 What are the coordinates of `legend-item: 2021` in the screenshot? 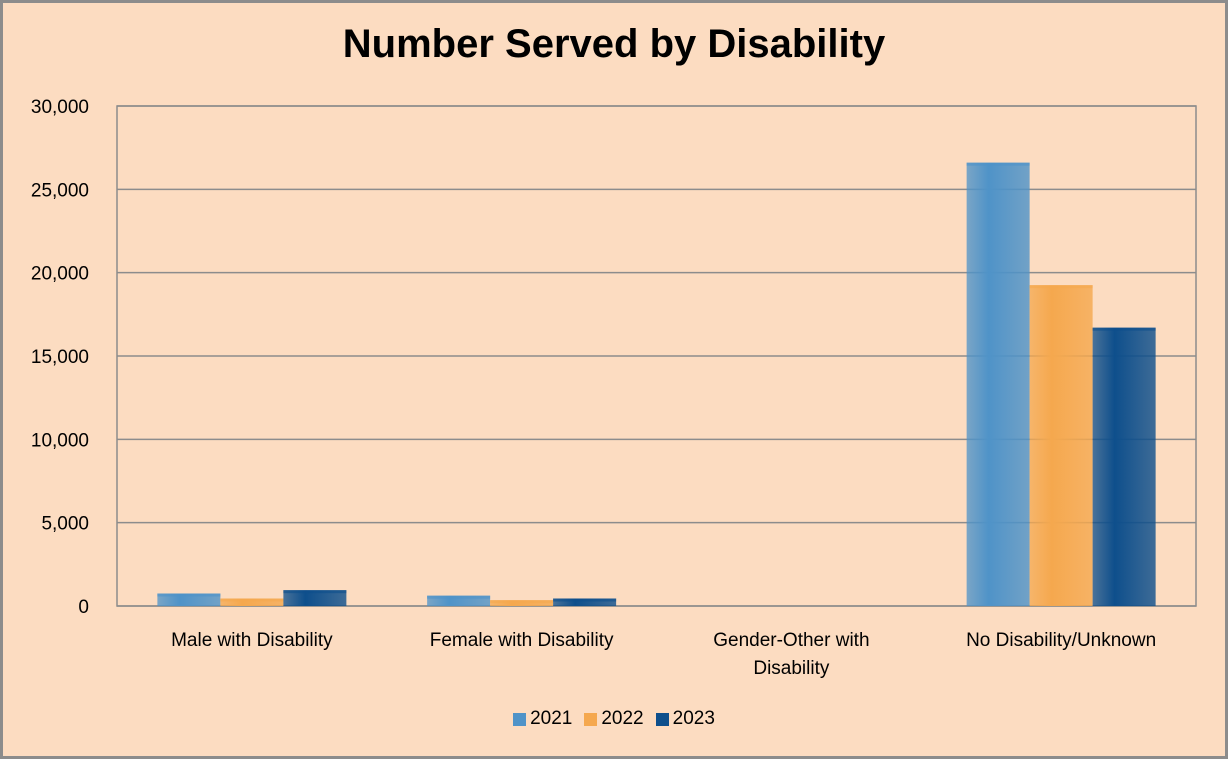 It's located at (542, 719).